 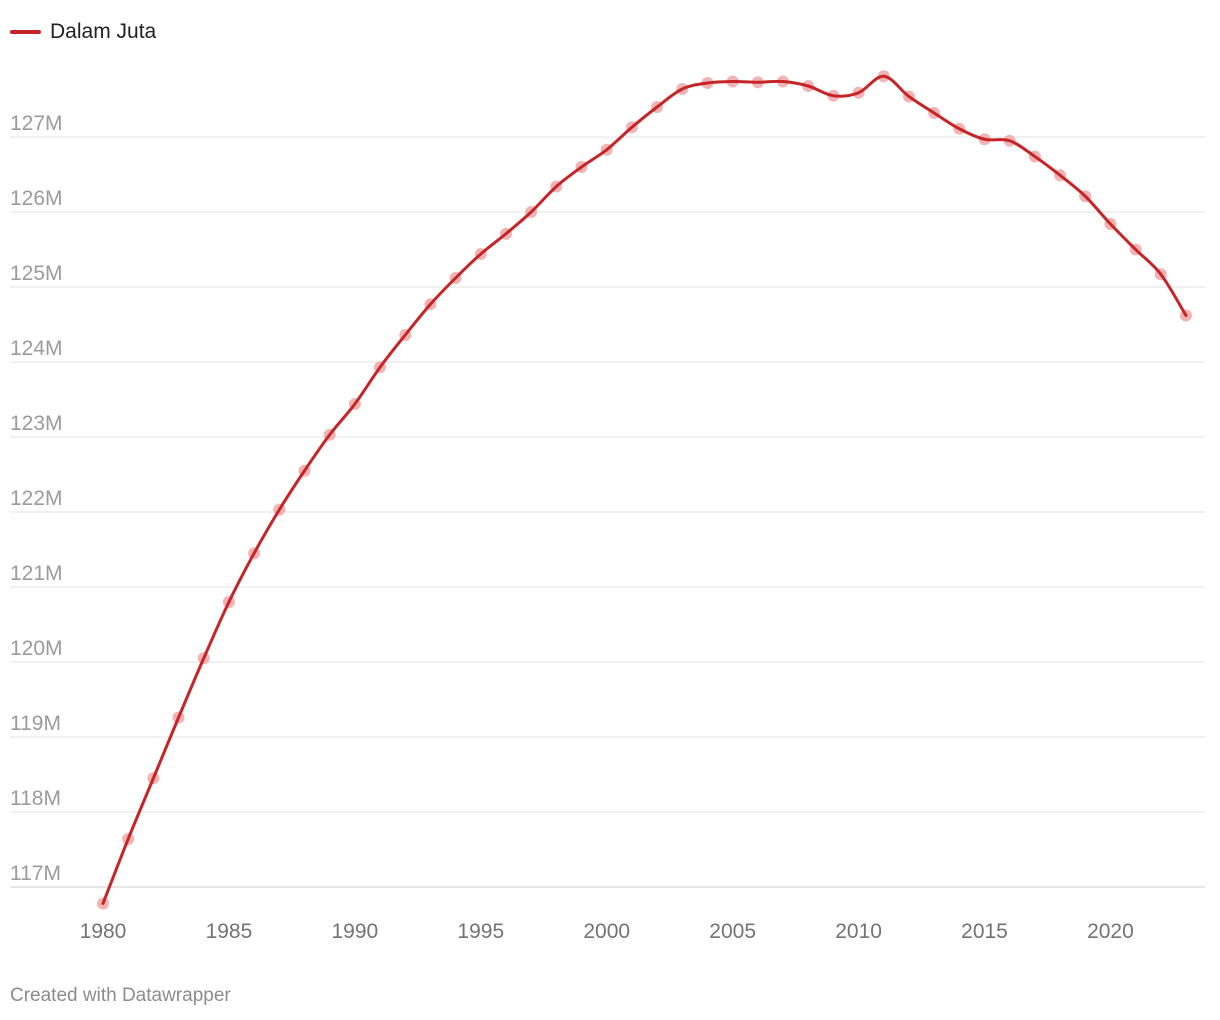 What do you see at coordinates (732, 931) in the screenshot?
I see `x-tick-label: 2005` at bounding box center [732, 931].